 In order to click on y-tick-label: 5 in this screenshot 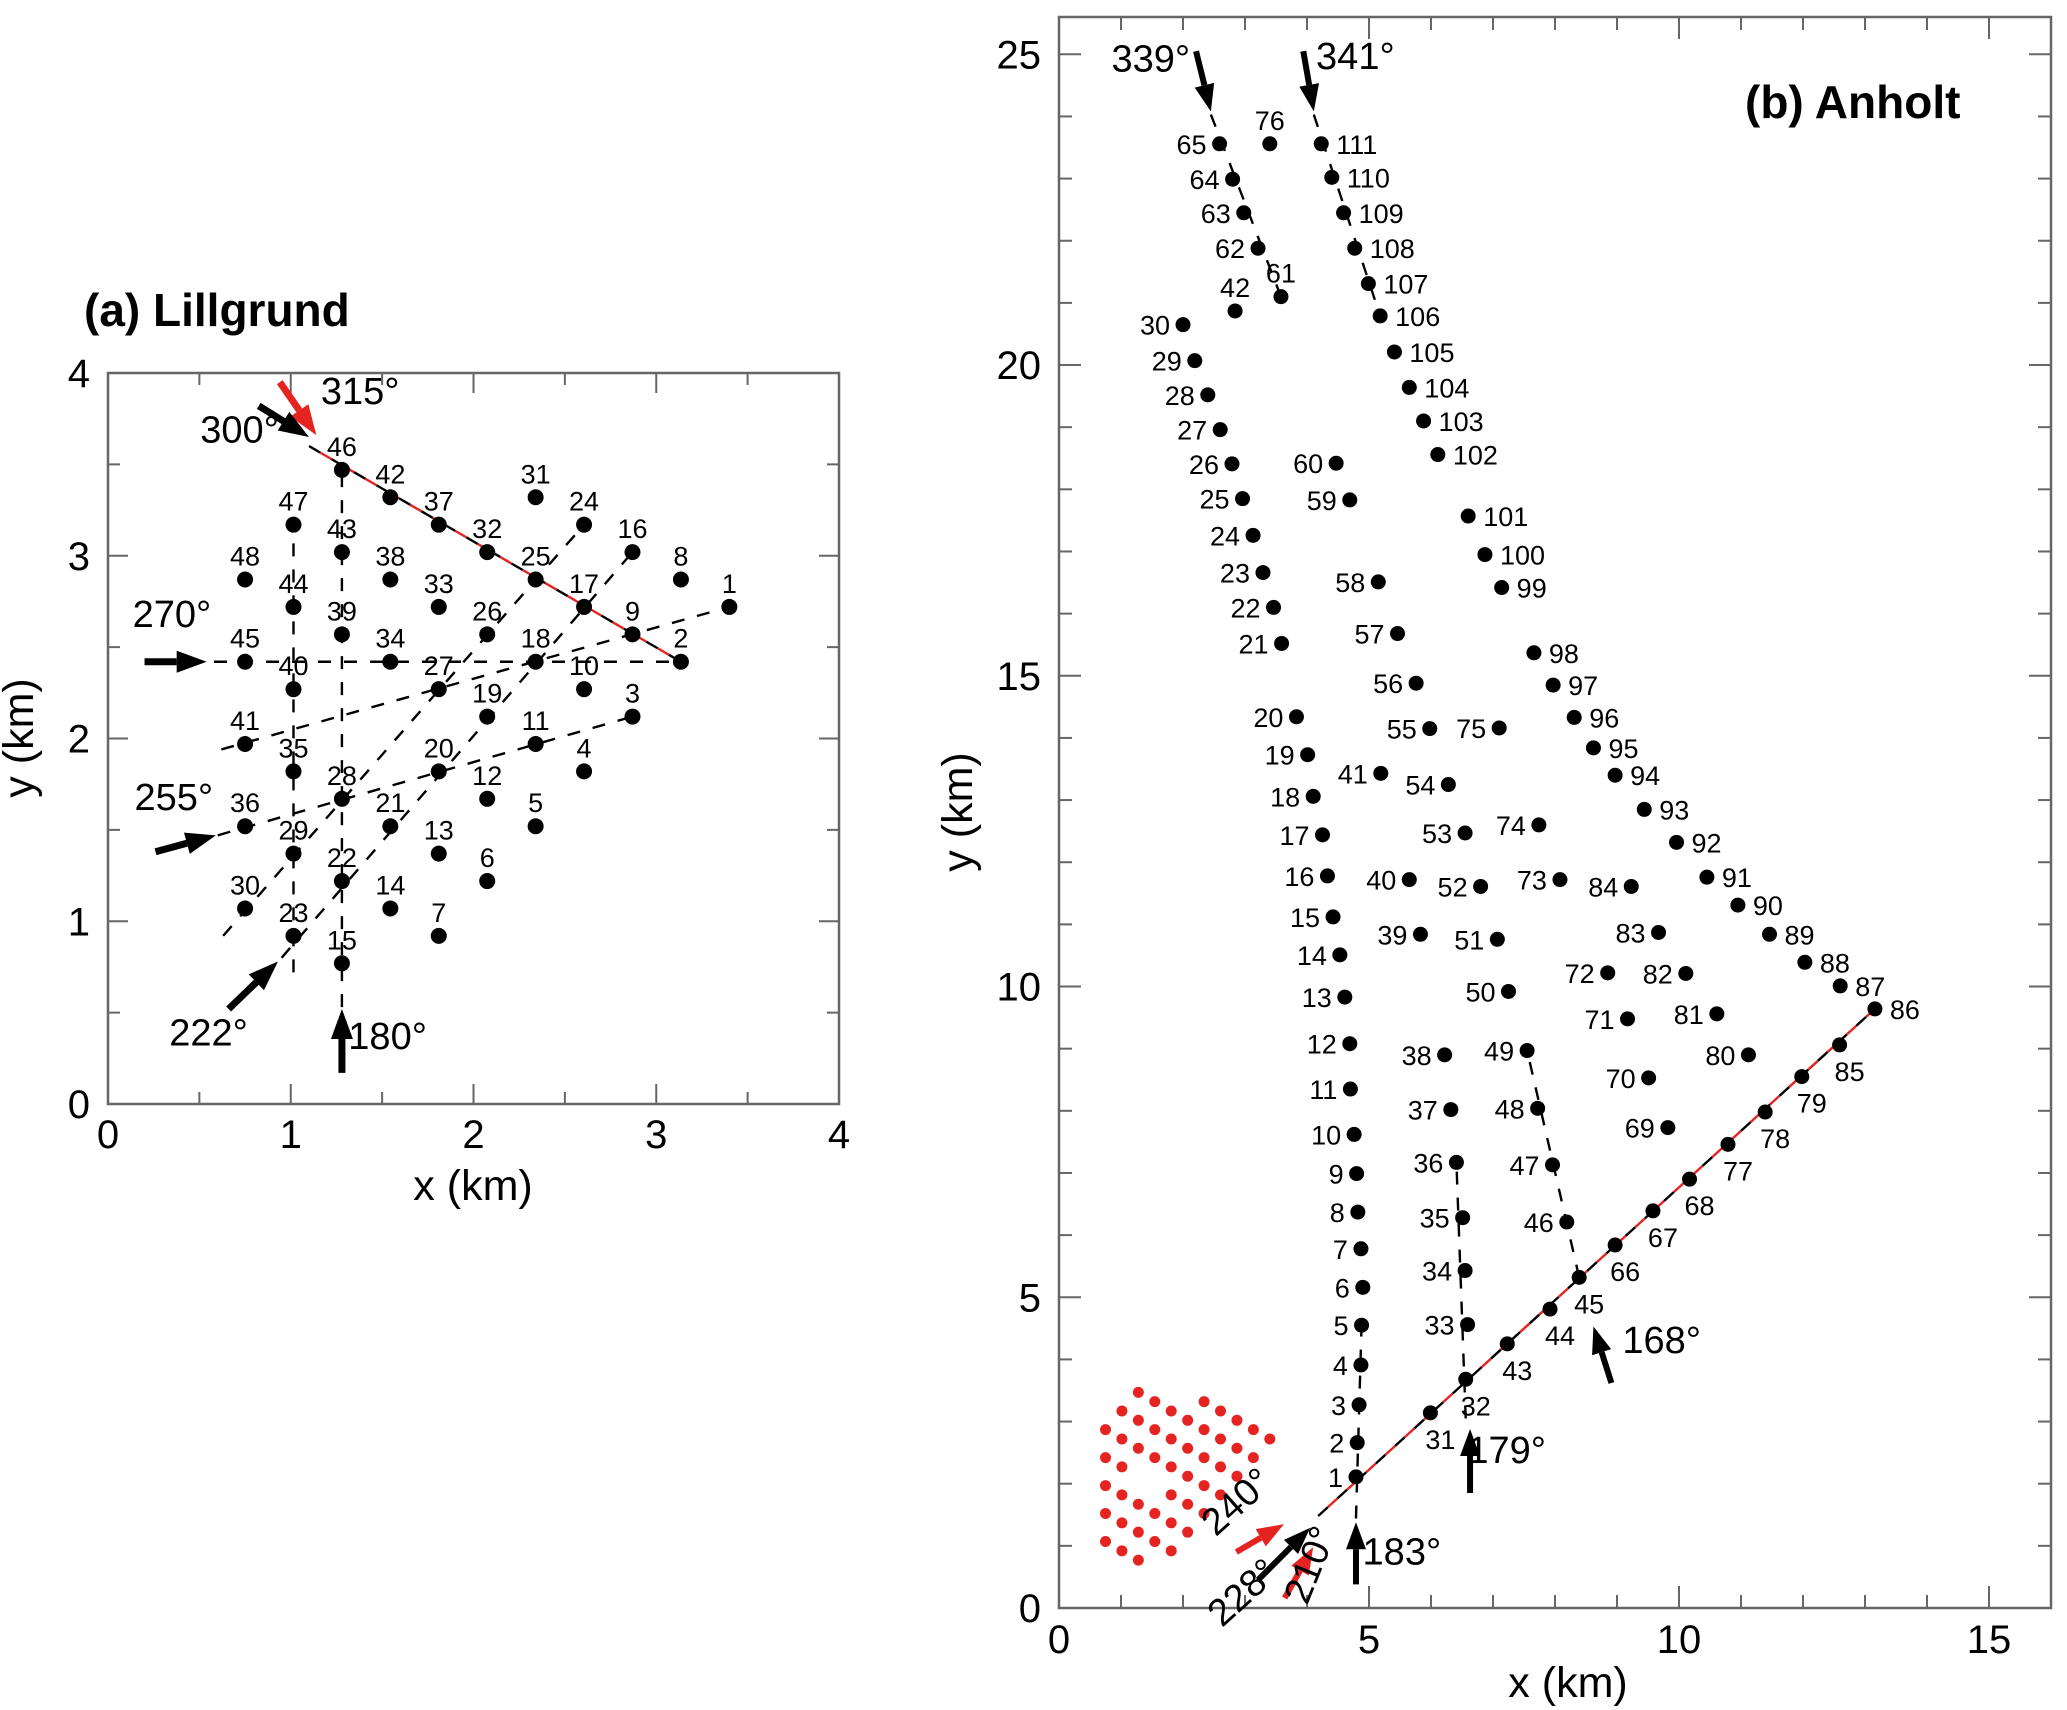, I will do `click(1030, 1298)`.